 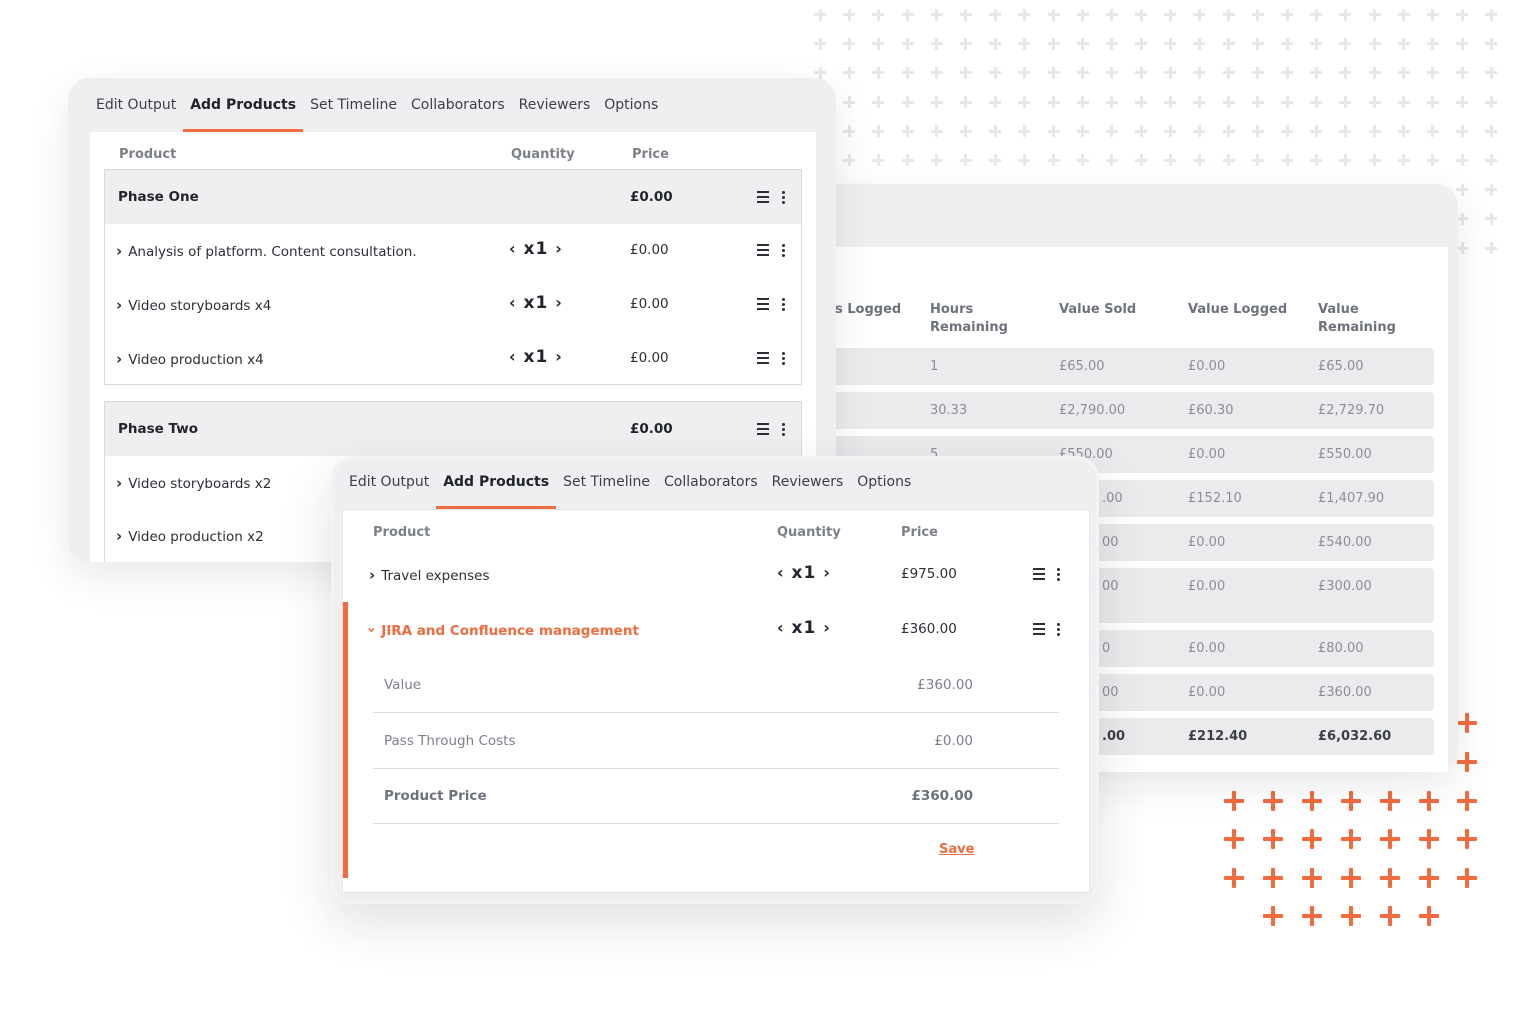 I want to click on cell-hours-remaining: 30.33, so click(x=949, y=410).